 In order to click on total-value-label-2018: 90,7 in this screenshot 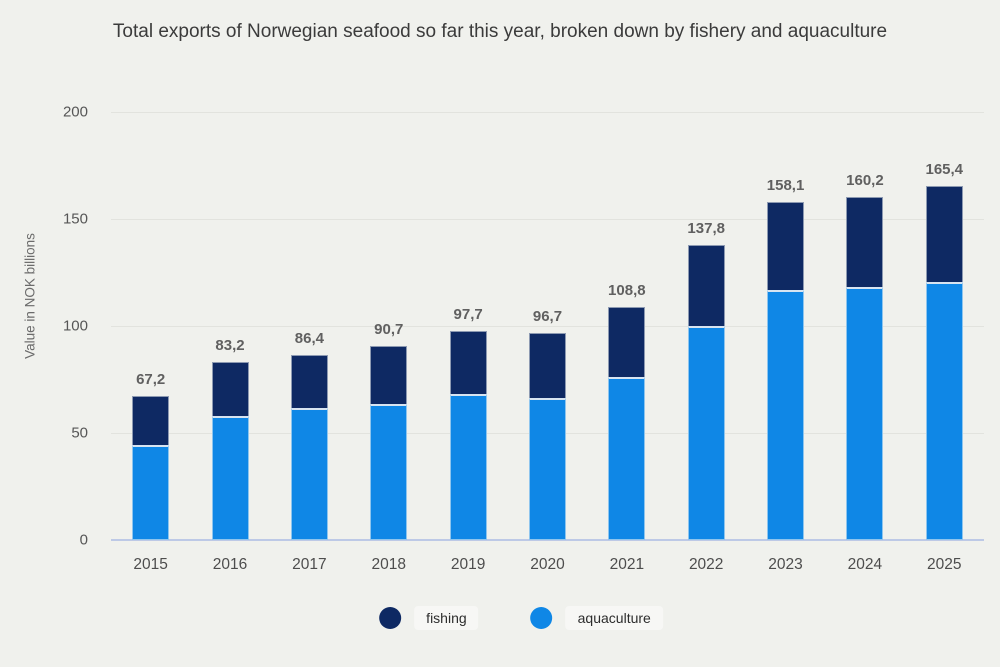, I will do `click(389, 329)`.